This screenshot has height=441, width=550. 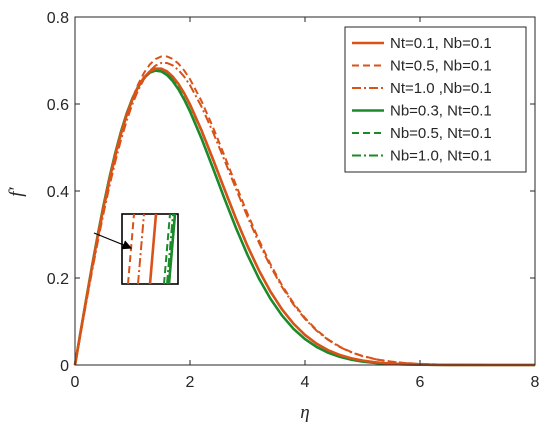 I want to click on x-tick-label: 8, so click(x=535, y=382).